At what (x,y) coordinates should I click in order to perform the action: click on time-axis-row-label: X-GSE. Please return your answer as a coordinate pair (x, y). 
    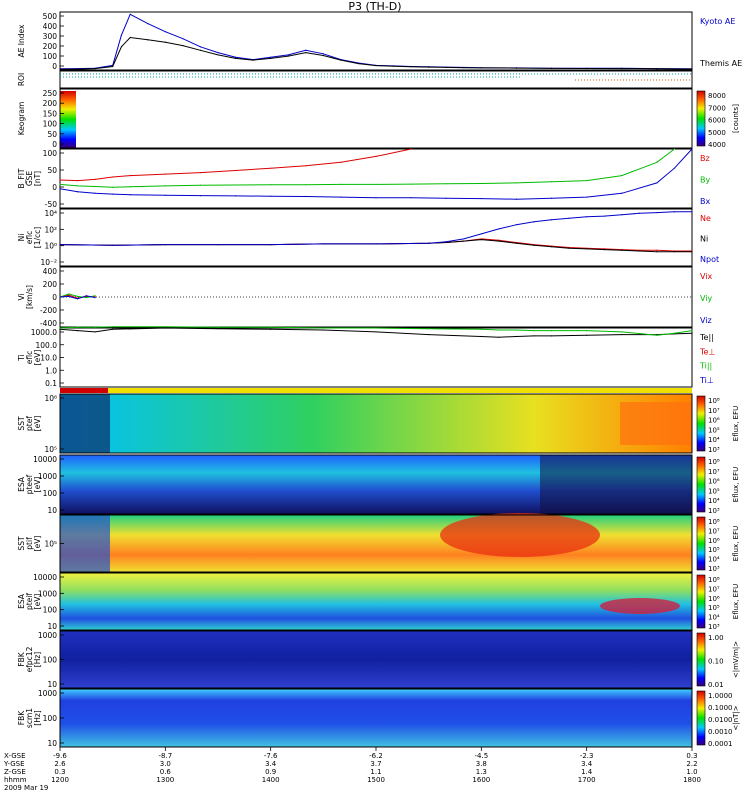
    Looking at the image, I should click on (15, 756).